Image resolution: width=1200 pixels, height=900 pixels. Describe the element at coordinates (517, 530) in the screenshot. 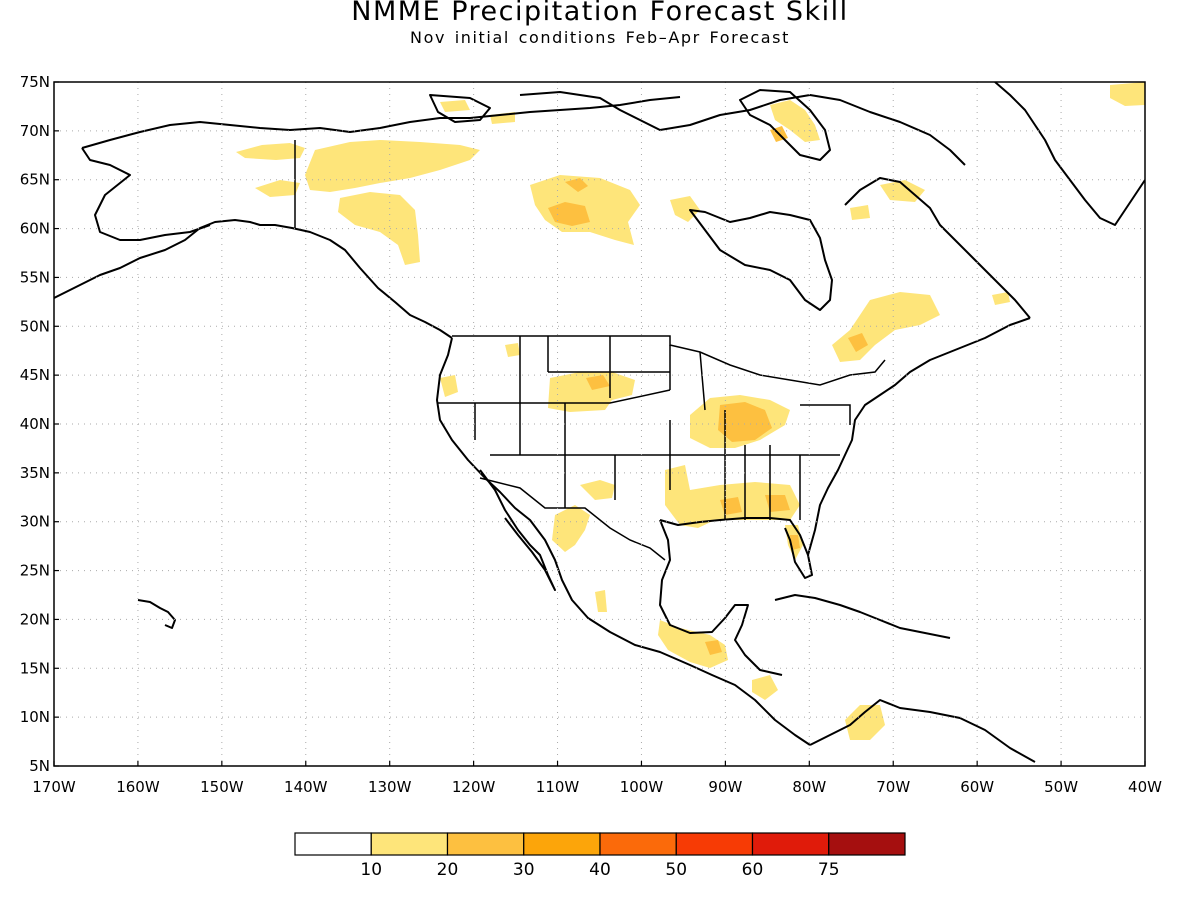

I see `coastline-baja` at that location.